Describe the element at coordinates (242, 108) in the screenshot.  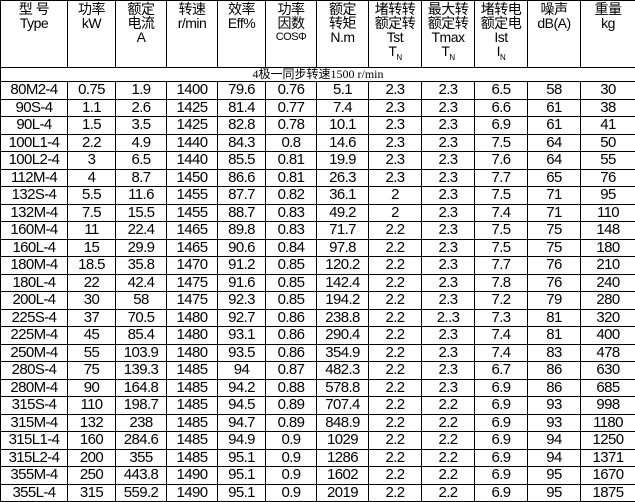
I see `value-cell: 81.4` at that location.